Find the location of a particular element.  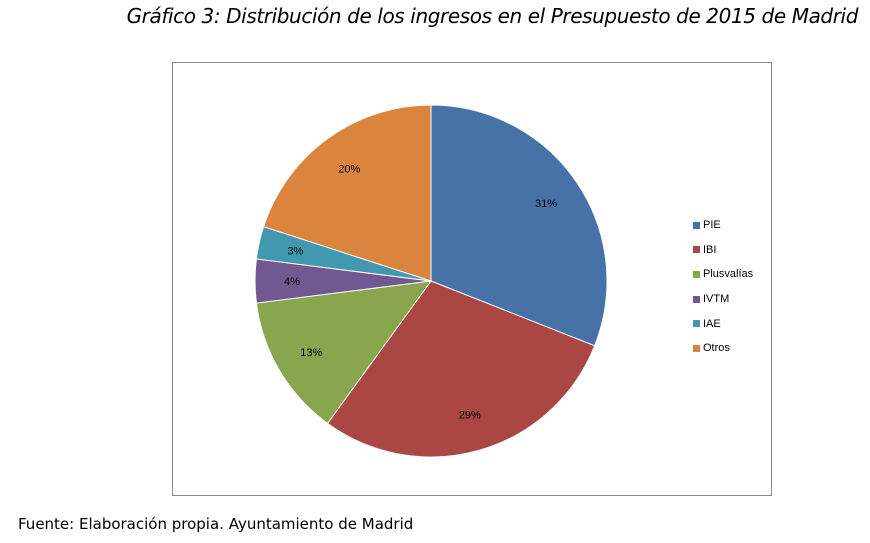

legend-item-ivtm: IVTM is located at coordinates (723, 299).